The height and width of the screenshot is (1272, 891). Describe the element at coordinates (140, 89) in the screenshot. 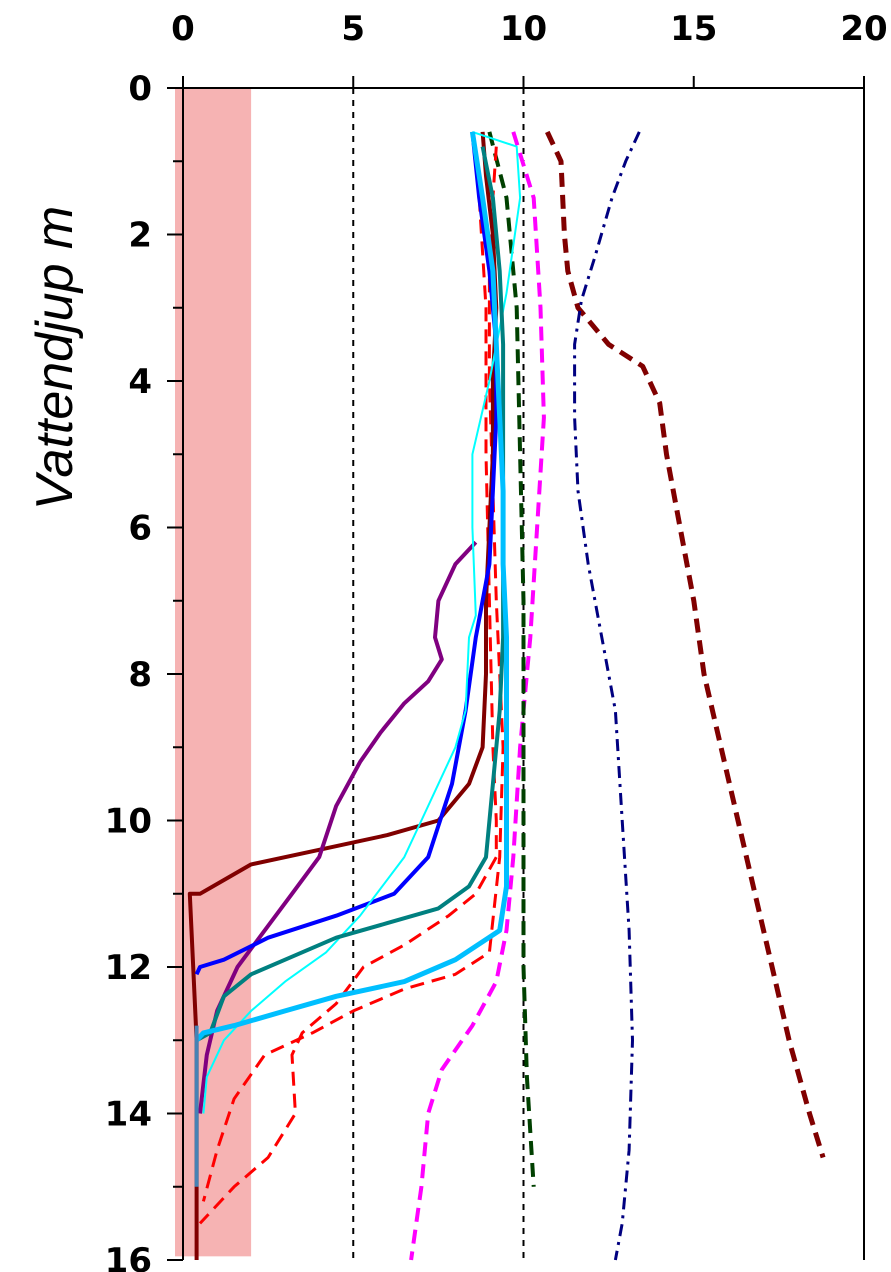

I see `y-tick-label: 0` at that location.